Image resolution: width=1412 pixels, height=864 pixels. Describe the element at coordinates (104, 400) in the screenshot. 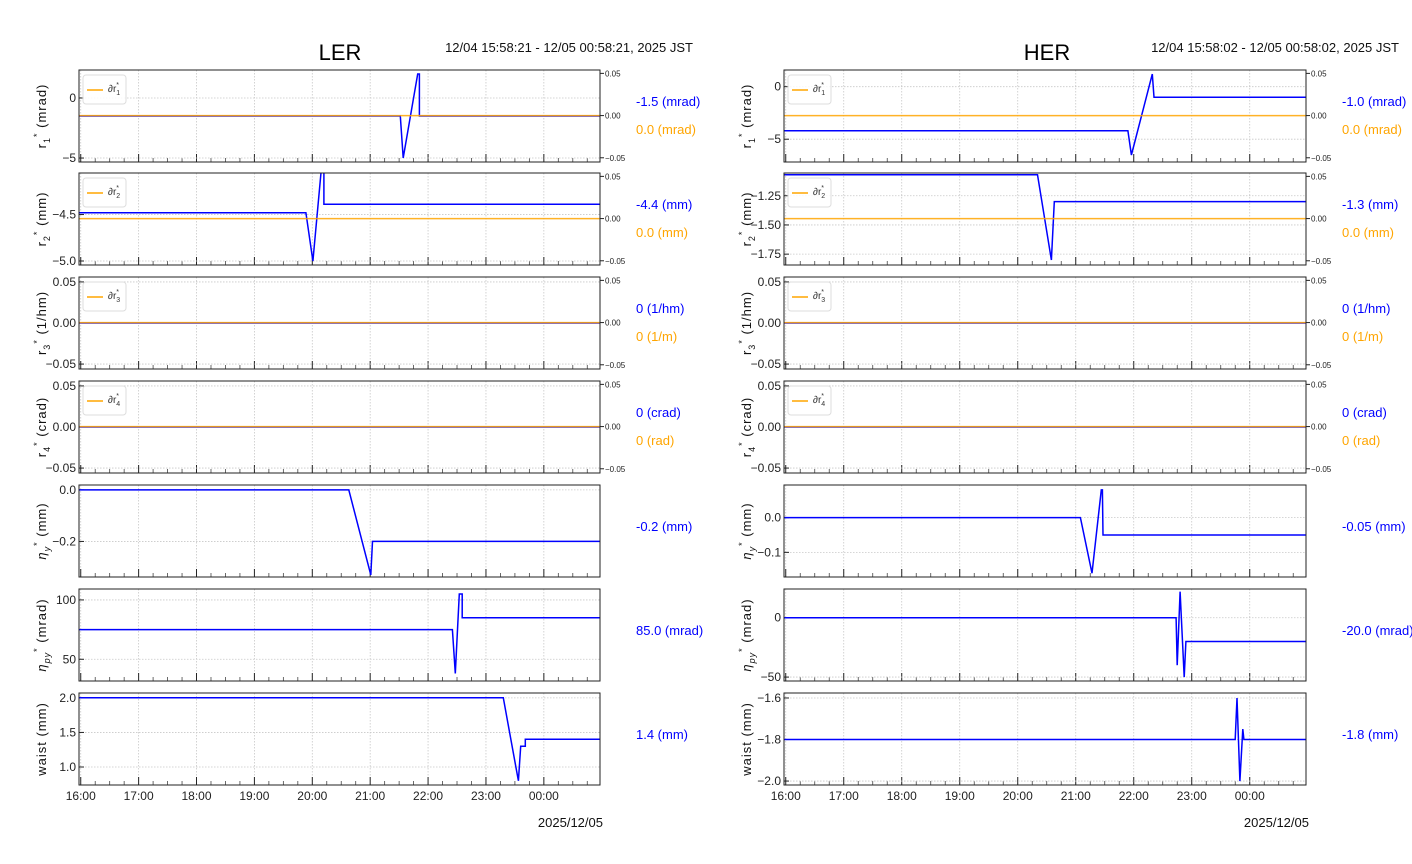

I see `legend: ∂r4*` at that location.